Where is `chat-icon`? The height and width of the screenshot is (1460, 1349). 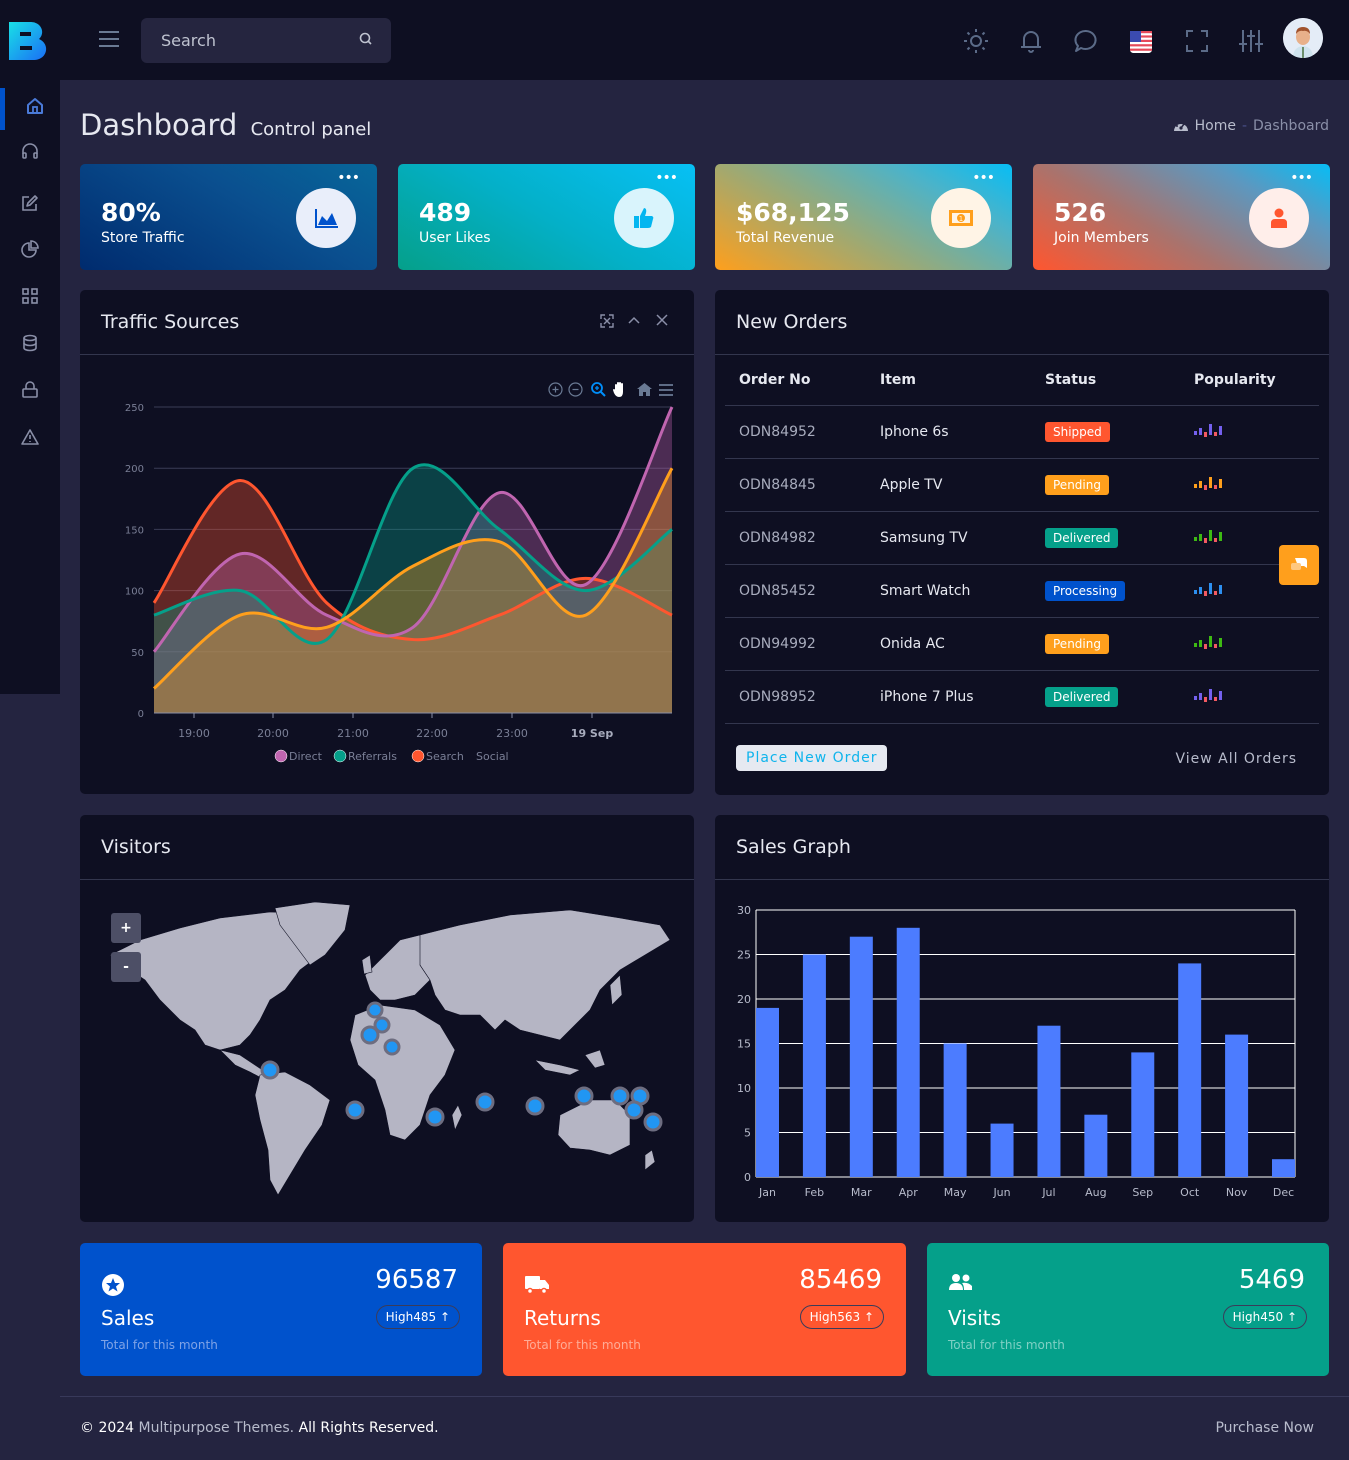
chat-icon is located at coordinates (1086, 41).